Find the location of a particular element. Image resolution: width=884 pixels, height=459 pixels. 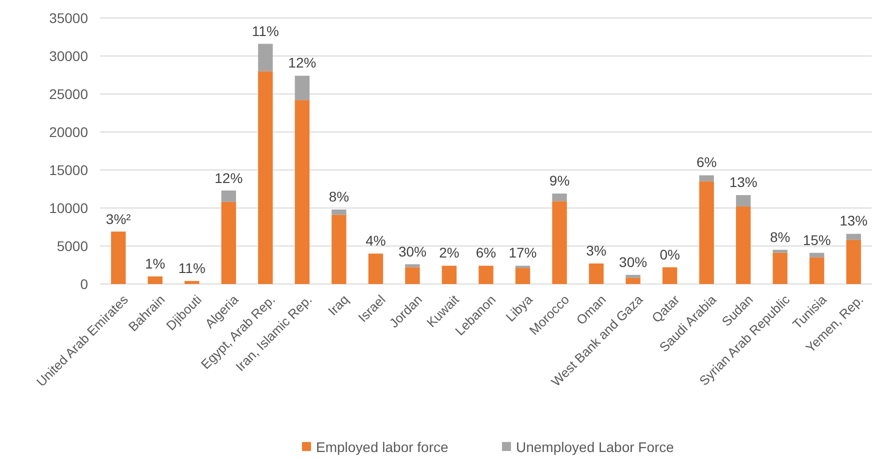

y-tick-label: 25000 is located at coordinates (68, 94).